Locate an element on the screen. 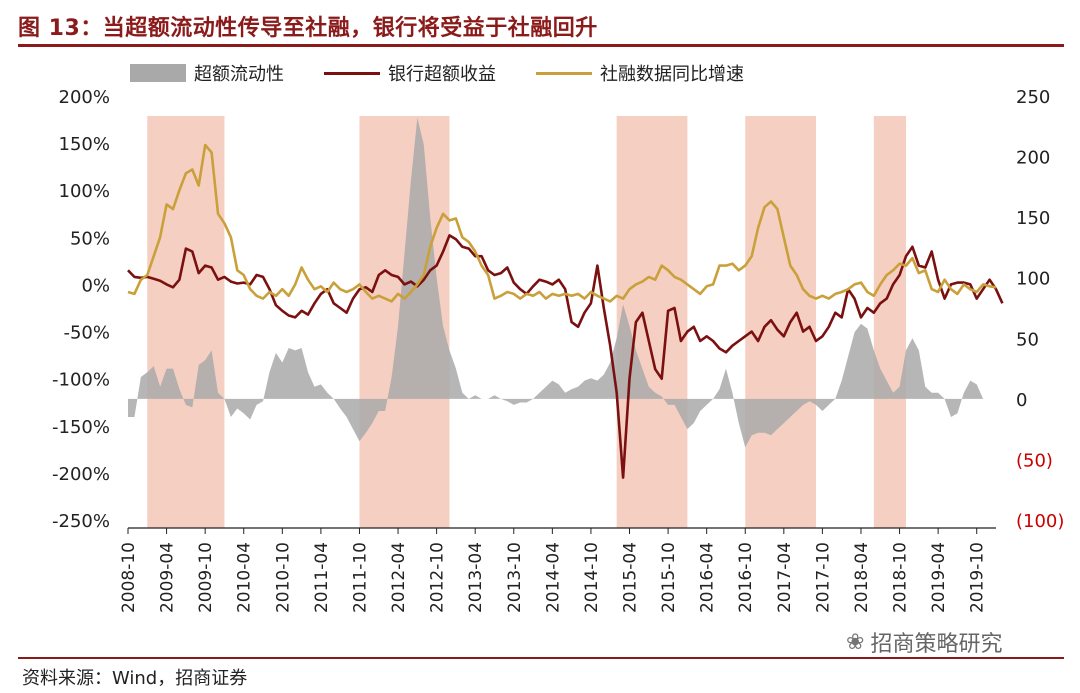 The width and height of the screenshot is (1080, 693). y-tick-left: -200% is located at coordinates (81, 474).